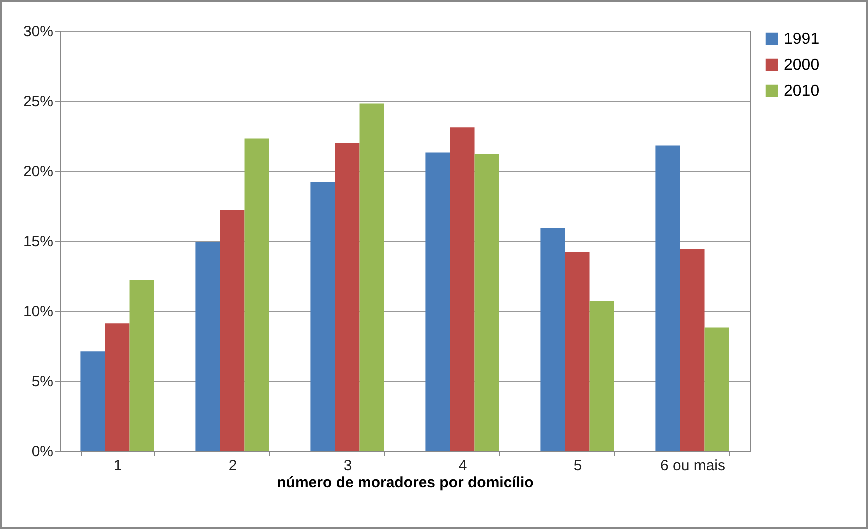 Image resolution: width=868 pixels, height=529 pixels. I want to click on x-tick-label: 5, so click(578, 466).